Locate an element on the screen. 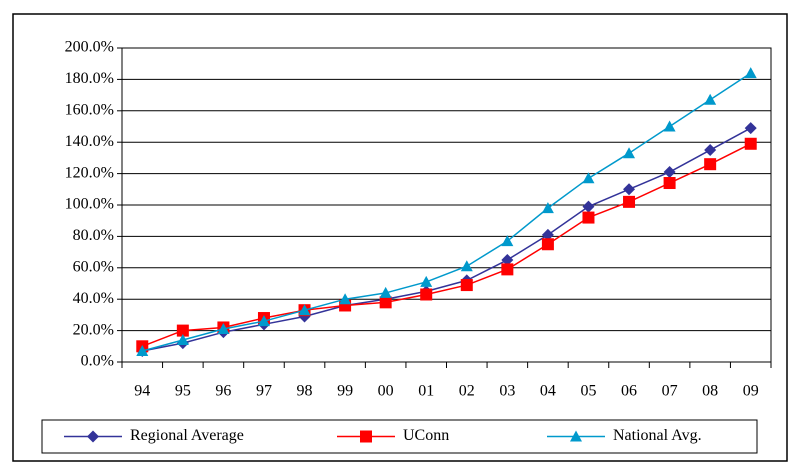 The height and width of the screenshot is (462, 797). legend-label: National Avg. is located at coordinates (657, 435).